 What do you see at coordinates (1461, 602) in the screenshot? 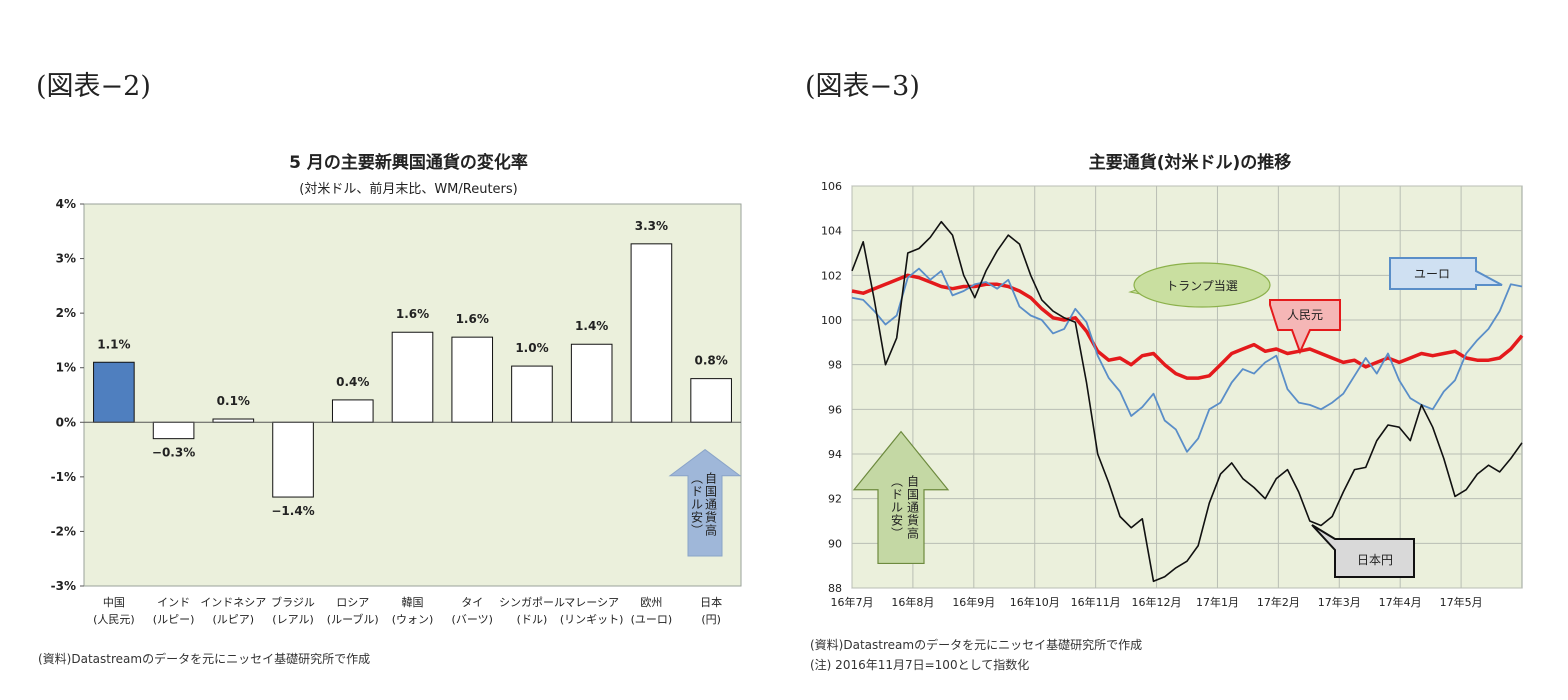
I see `line-x-tick-label: 17年5月` at bounding box center [1461, 602].